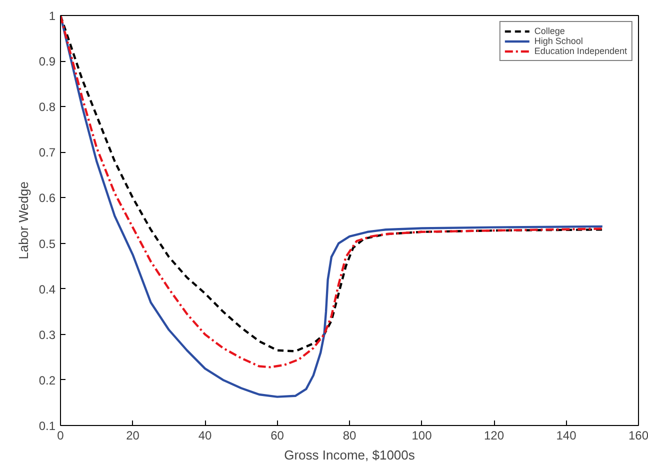  What do you see at coordinates (566, 435) in the screenshot?
I see `x-tick-label: 140` at bounding box center [566, 435].